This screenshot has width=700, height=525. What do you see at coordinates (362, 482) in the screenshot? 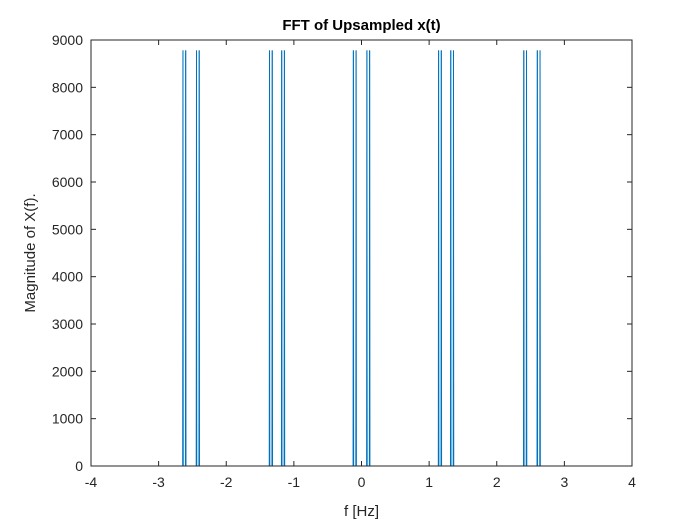
I see `x-tick-label: 0` at bounding box center [362, 482].